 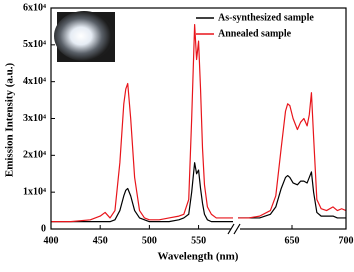 What do you see at coordinates (100, 240) in the screenshot?
I see `x-tick-label: 450` at bounding box center [100, 240].